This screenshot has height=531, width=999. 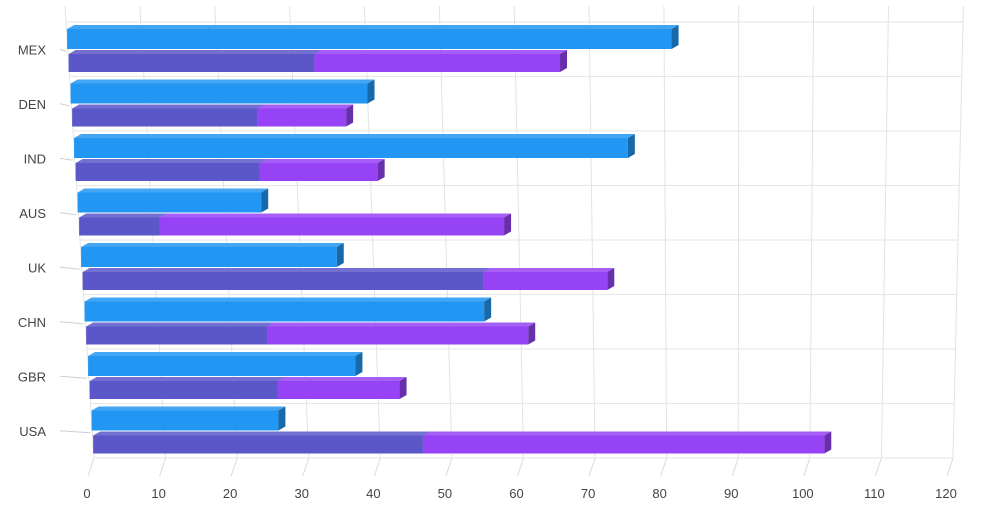 I want to click on x-tick-label: 100, so click(x=803, y=493).